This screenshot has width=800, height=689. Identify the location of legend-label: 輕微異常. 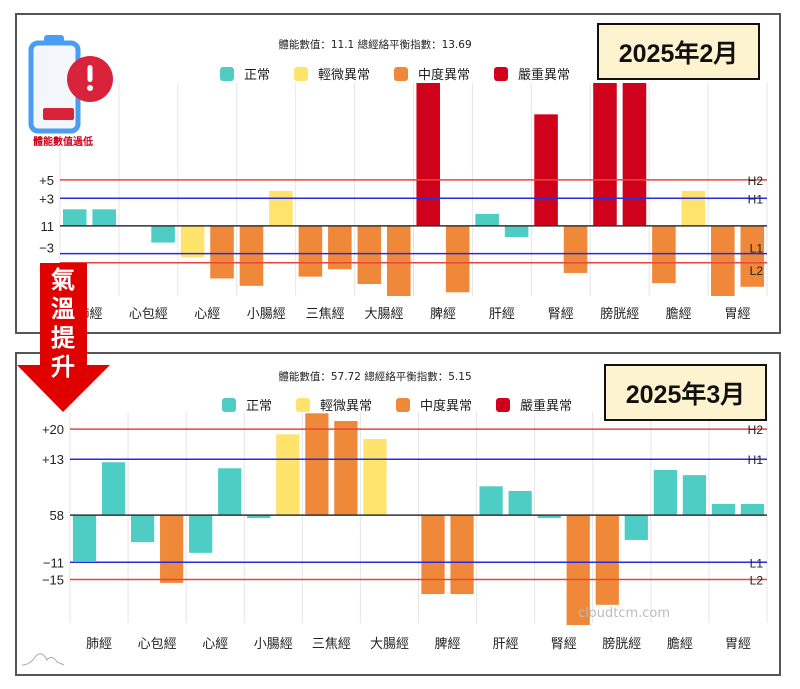
(344, 75).